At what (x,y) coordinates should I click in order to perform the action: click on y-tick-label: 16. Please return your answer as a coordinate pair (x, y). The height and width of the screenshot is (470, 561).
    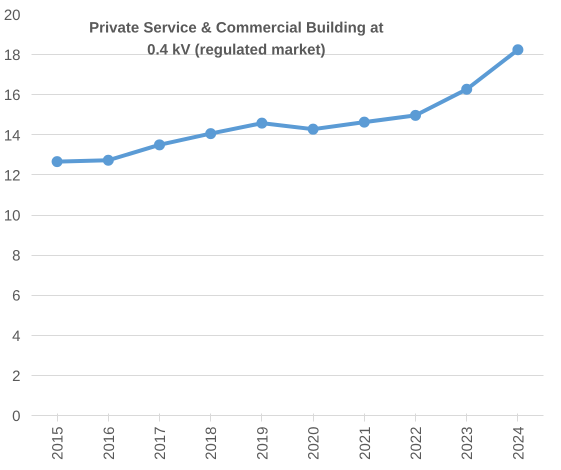
    Looking at the image, I should click on (12, 95).